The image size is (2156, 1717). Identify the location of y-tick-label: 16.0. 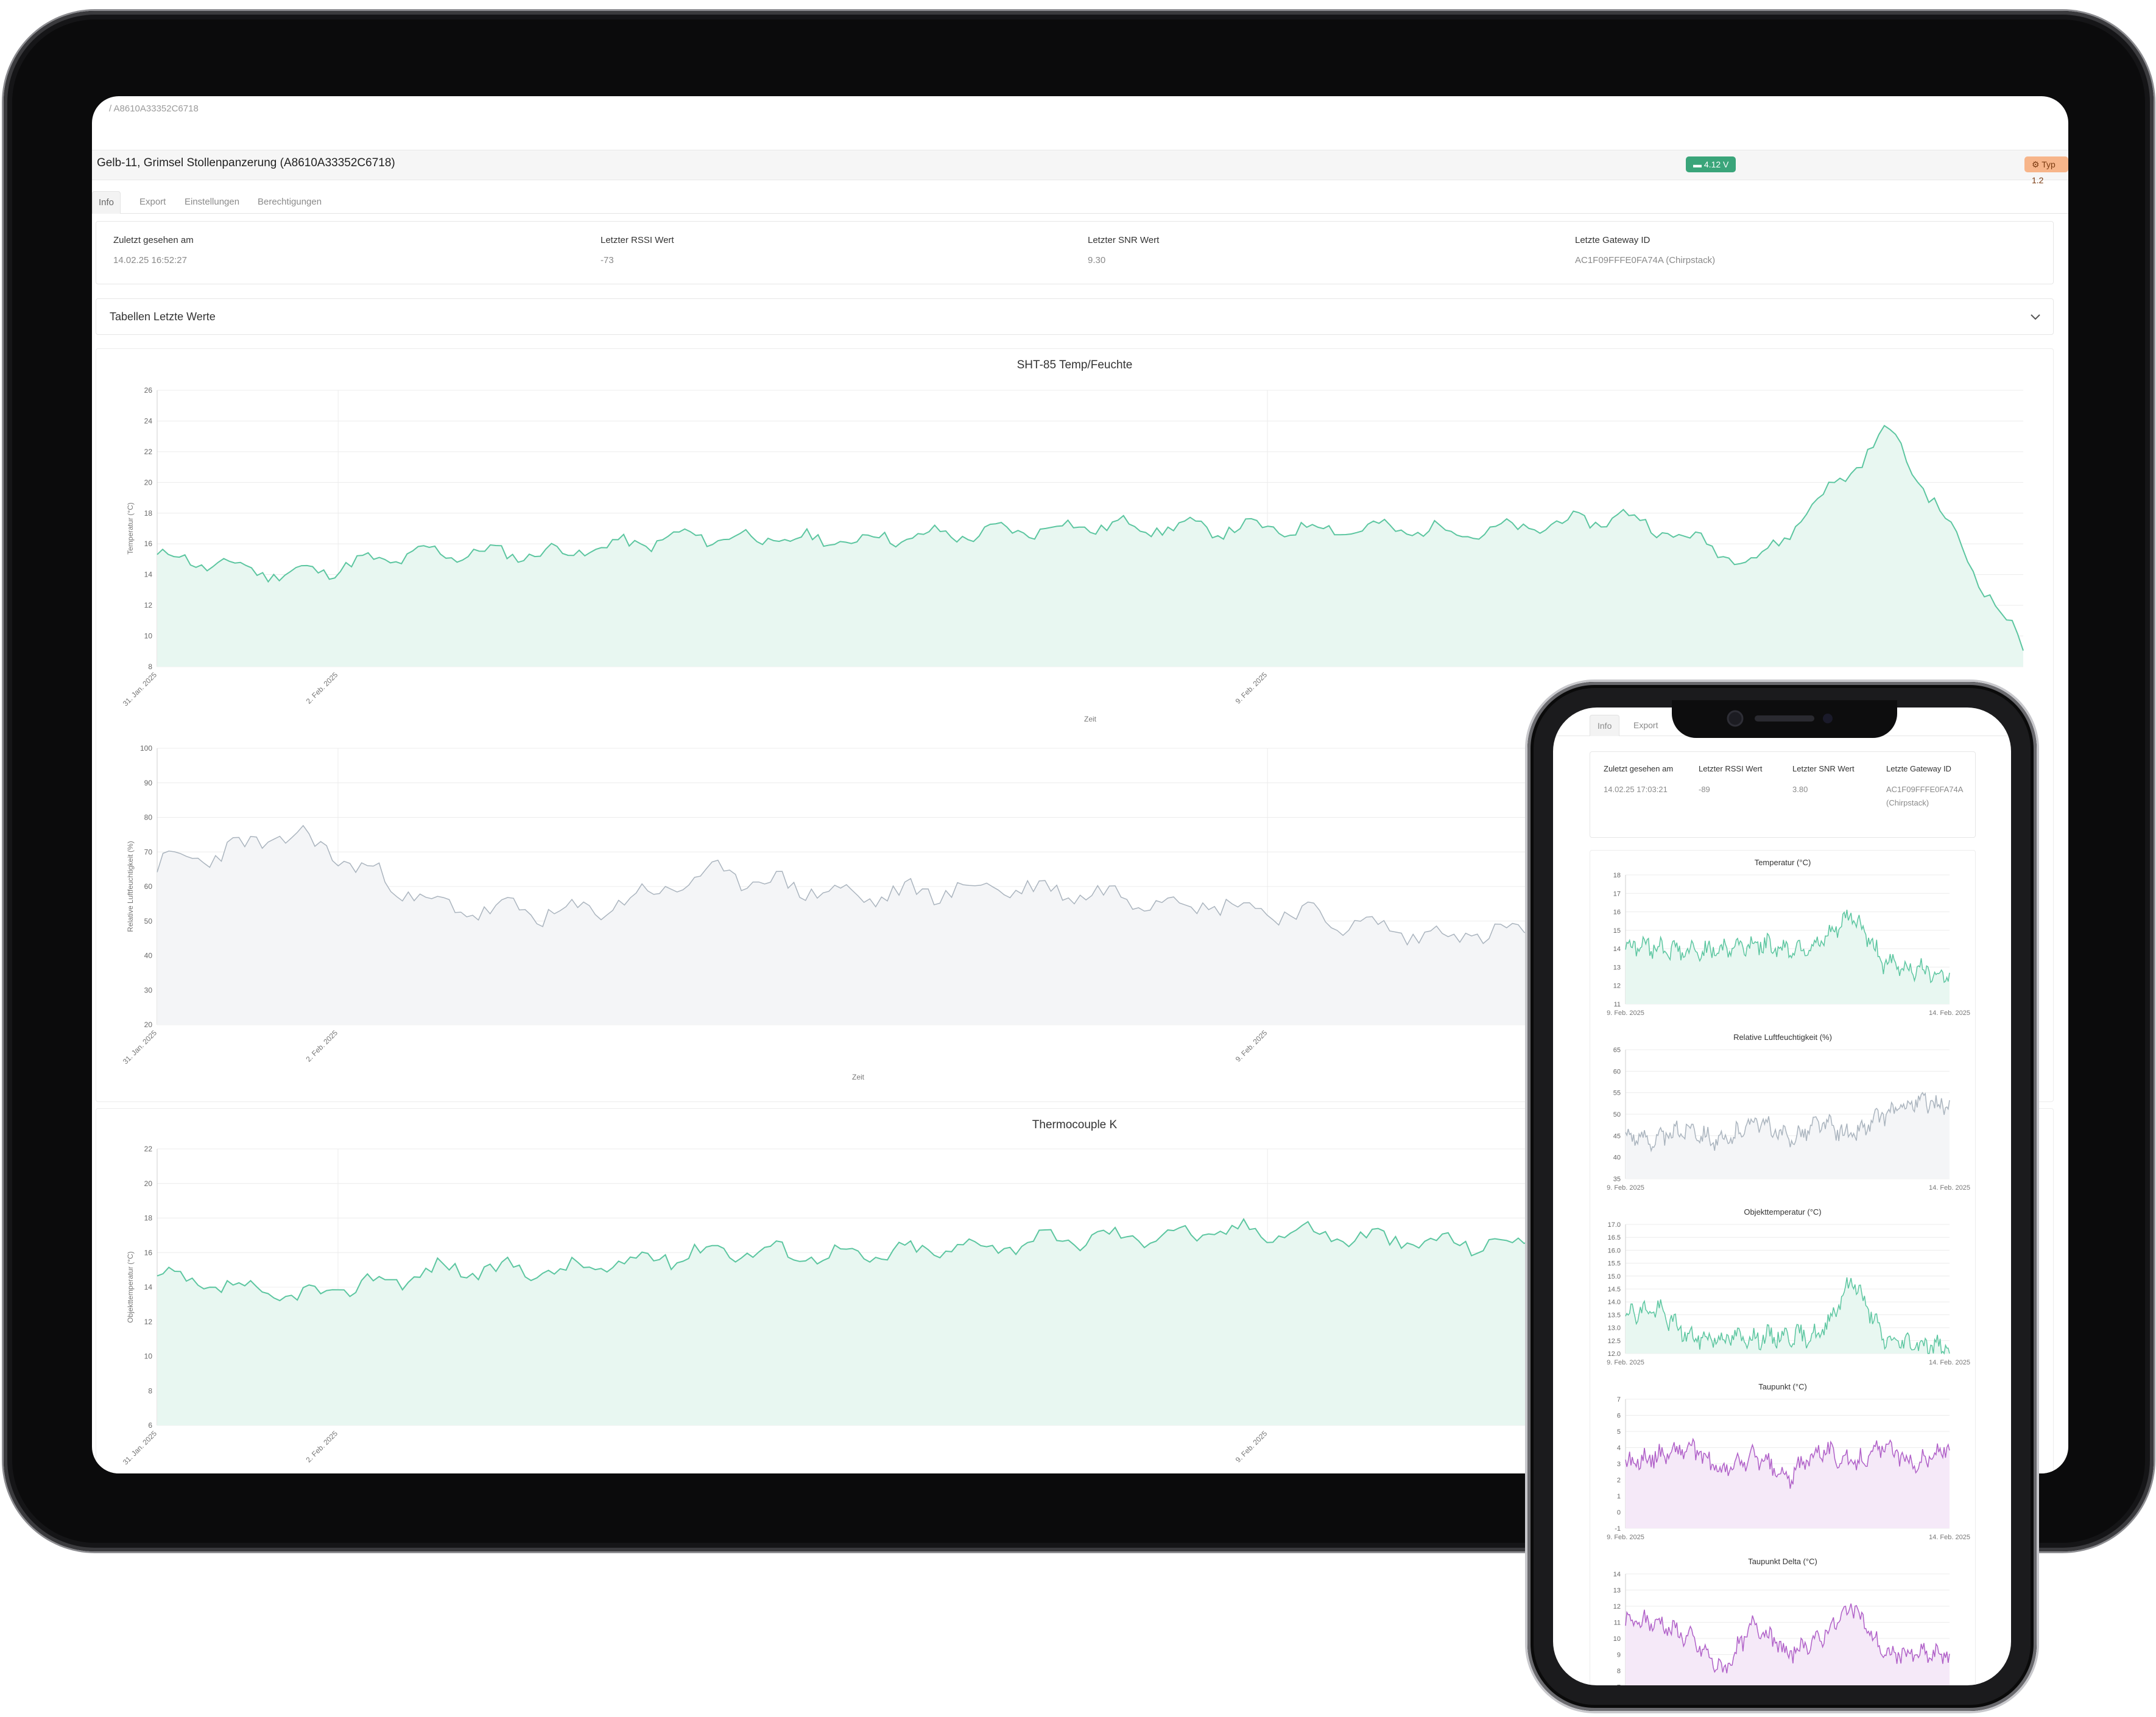
(1614, 1250).